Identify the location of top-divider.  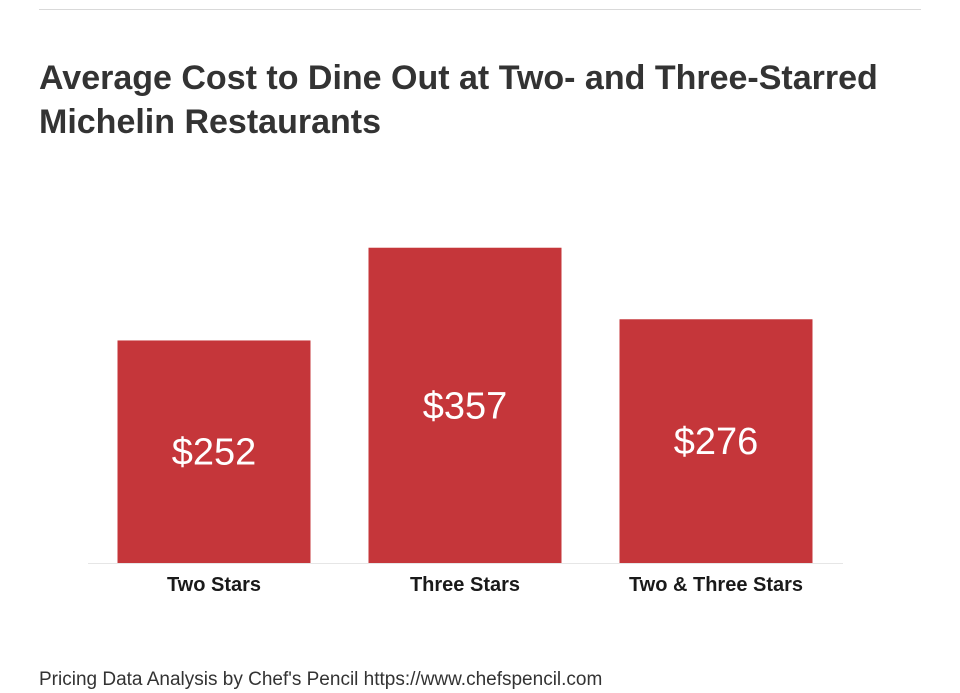
(480, 9).